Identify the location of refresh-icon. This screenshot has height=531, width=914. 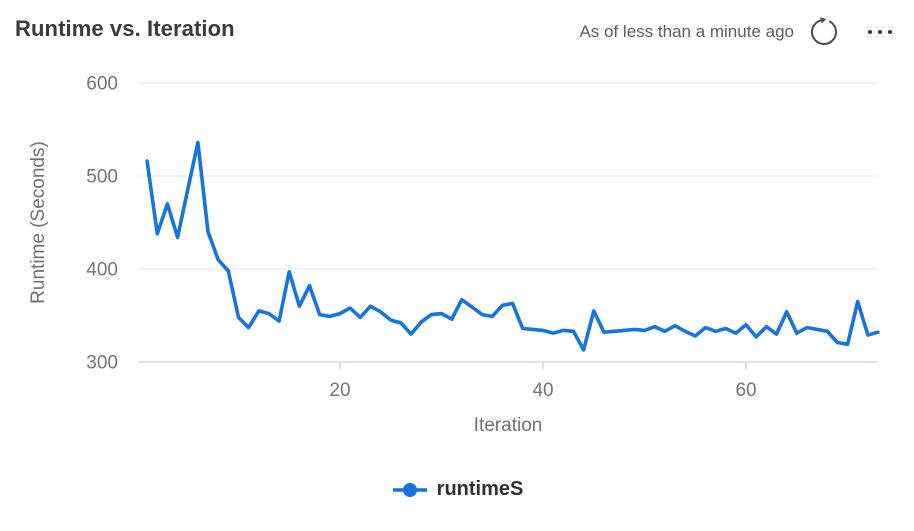
(824, 31).